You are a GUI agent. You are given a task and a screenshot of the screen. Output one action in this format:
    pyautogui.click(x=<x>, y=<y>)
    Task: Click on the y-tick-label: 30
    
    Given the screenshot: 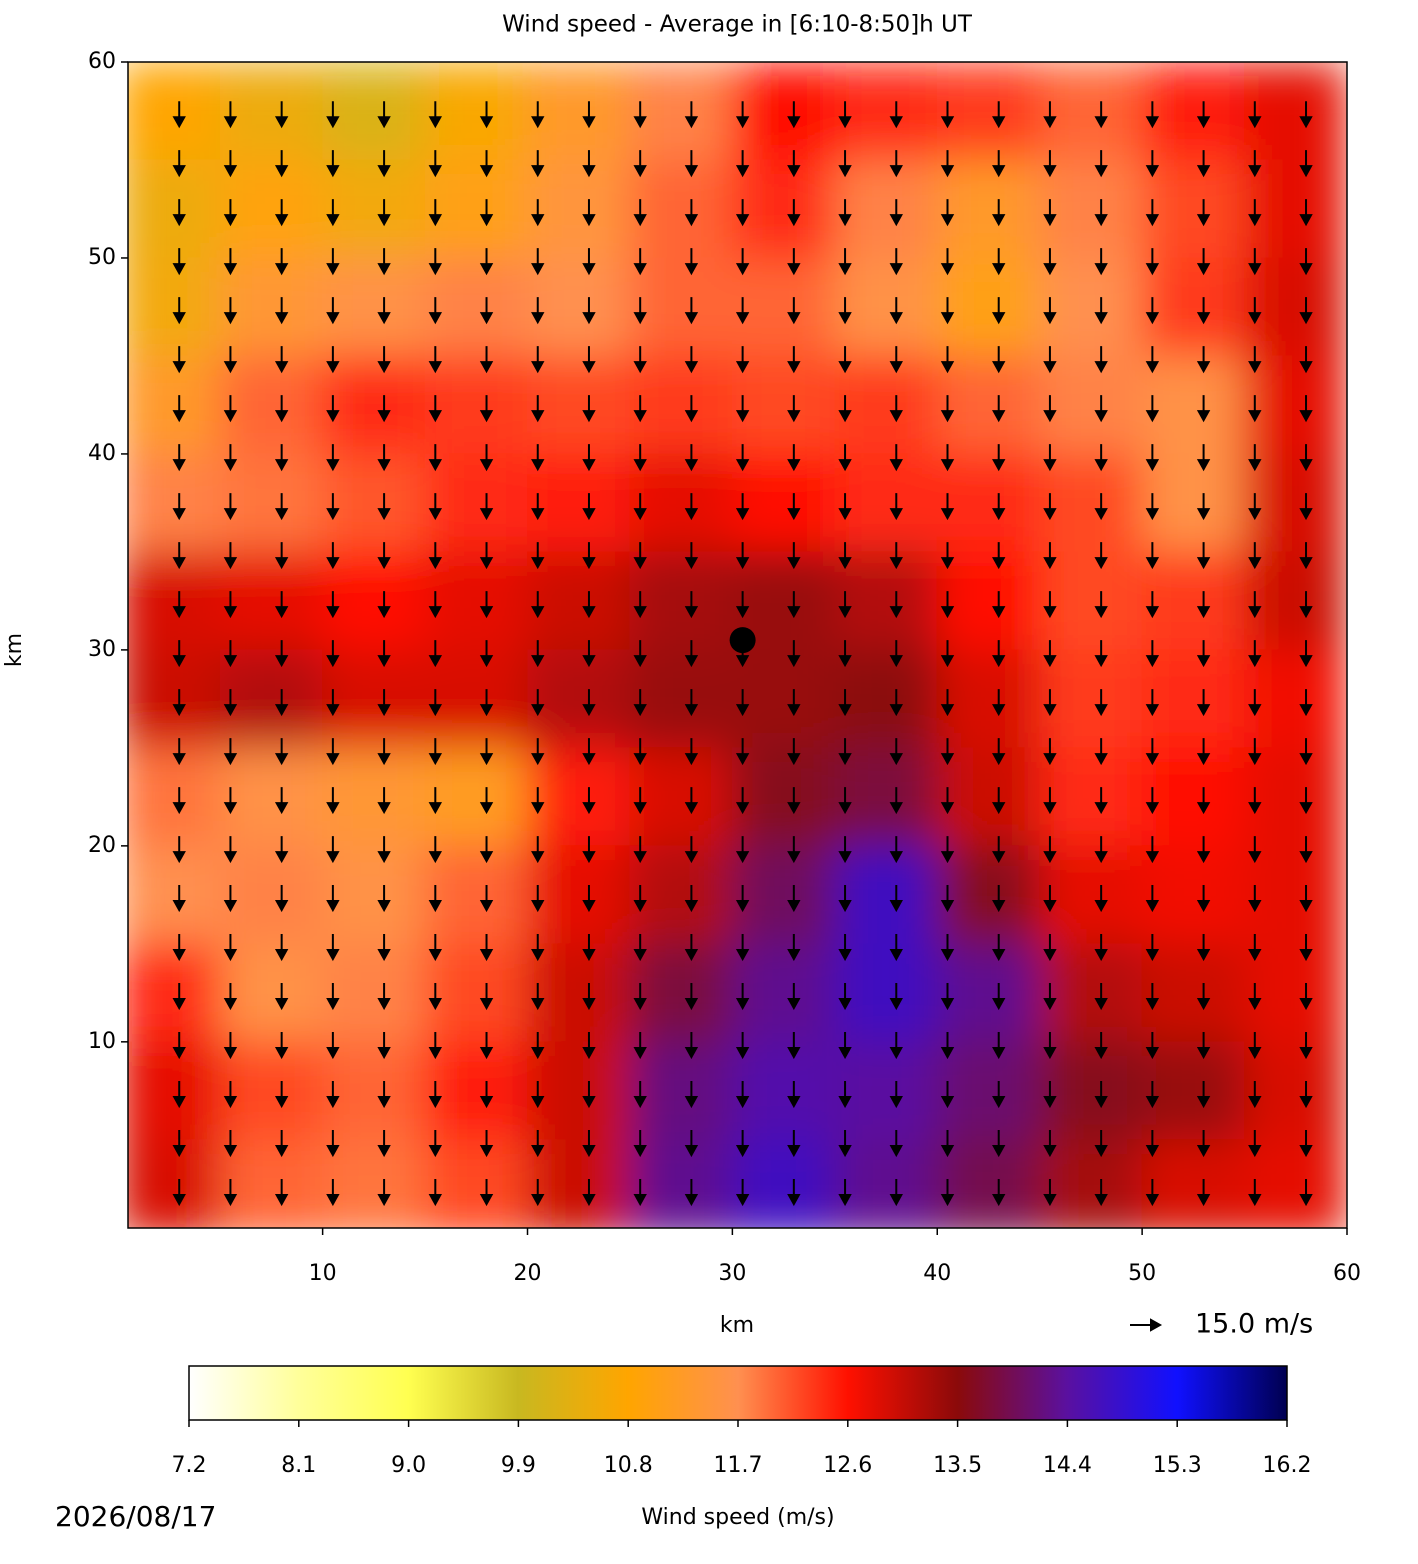 What is the action you would take?
    pyautogui.click(x=102, y=649)
    